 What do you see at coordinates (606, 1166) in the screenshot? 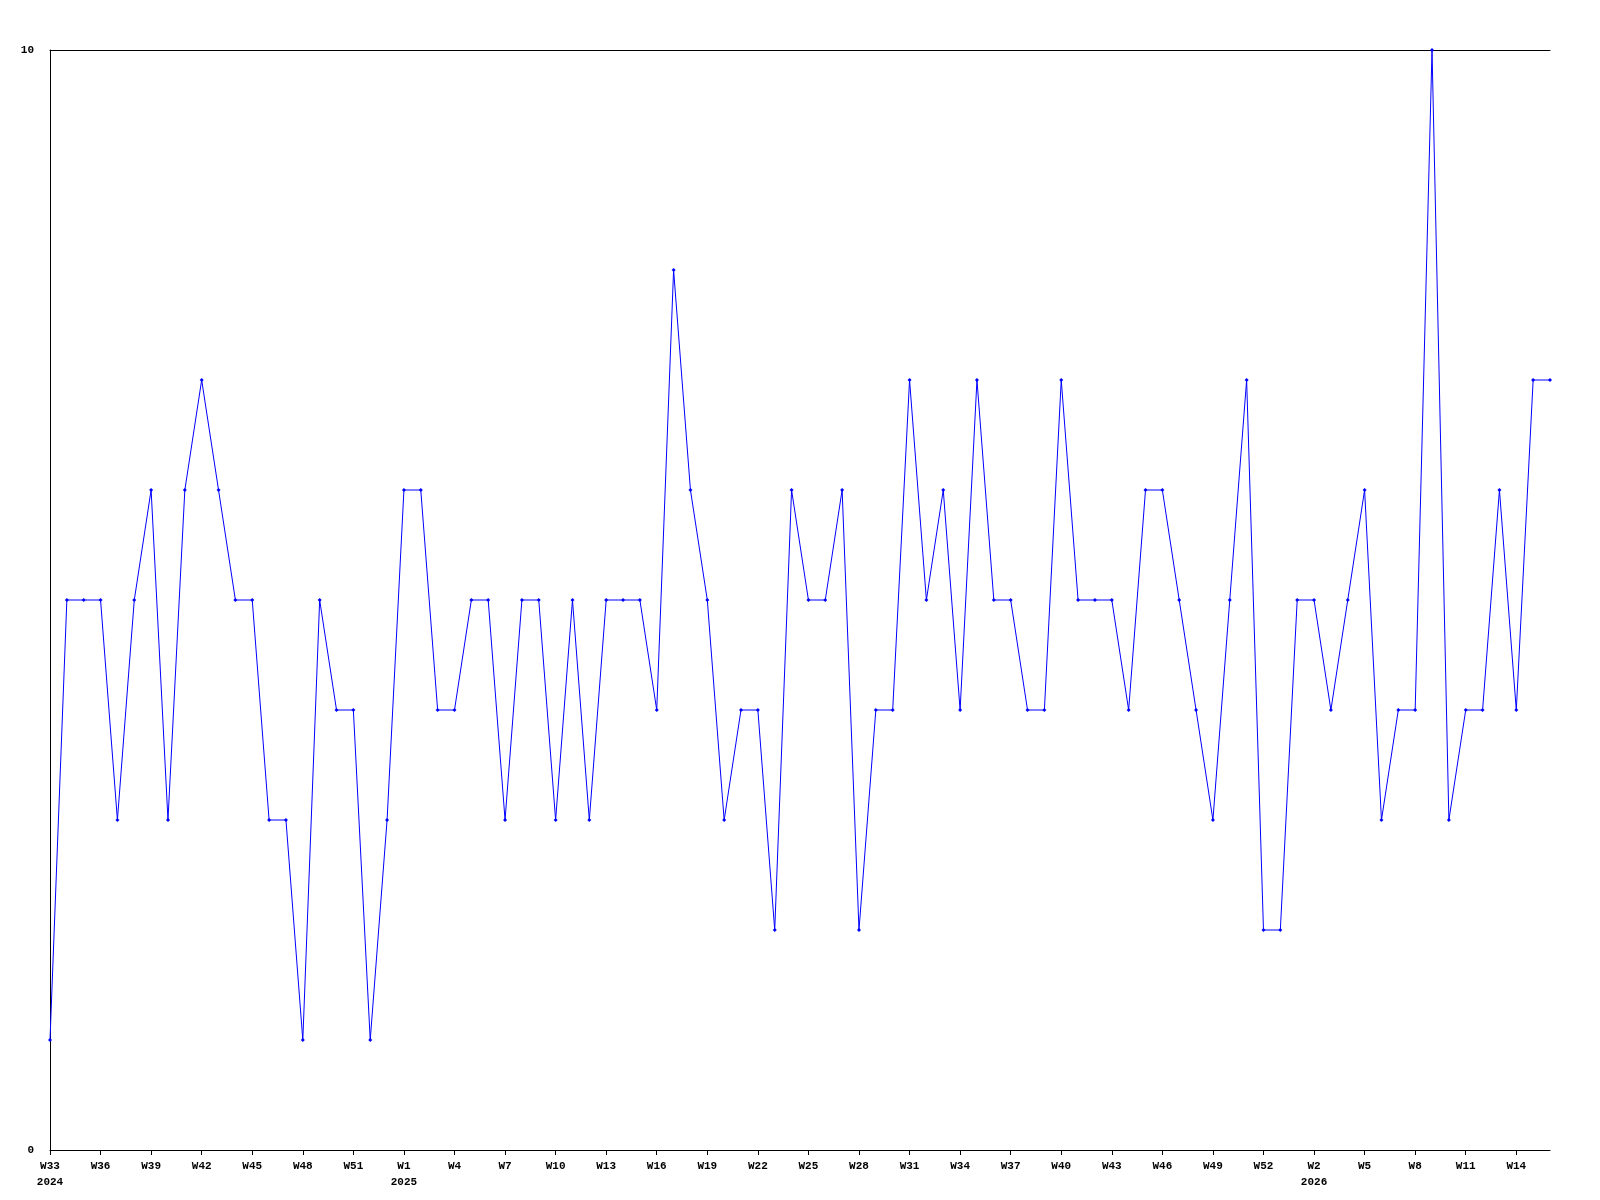
I see `x-tick-label: W13` at bounding box center [606, 1166].